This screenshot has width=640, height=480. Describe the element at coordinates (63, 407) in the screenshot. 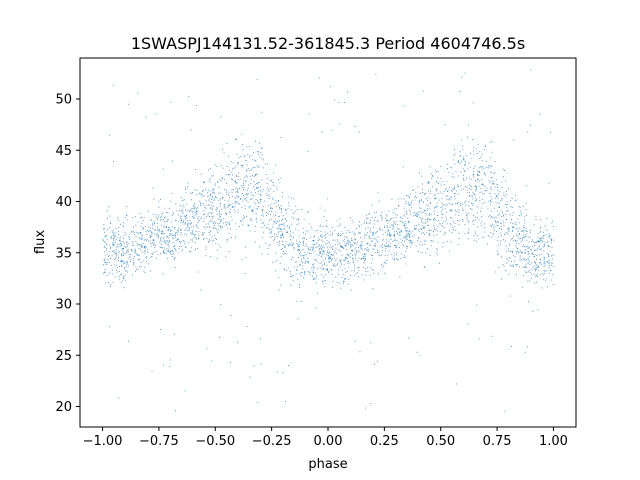

I see `y-tick-label: 20` at that location.